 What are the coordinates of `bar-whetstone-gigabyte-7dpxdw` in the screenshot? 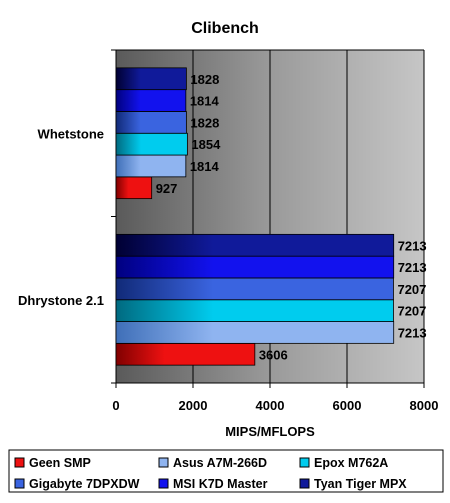 It's located at (151, 122).